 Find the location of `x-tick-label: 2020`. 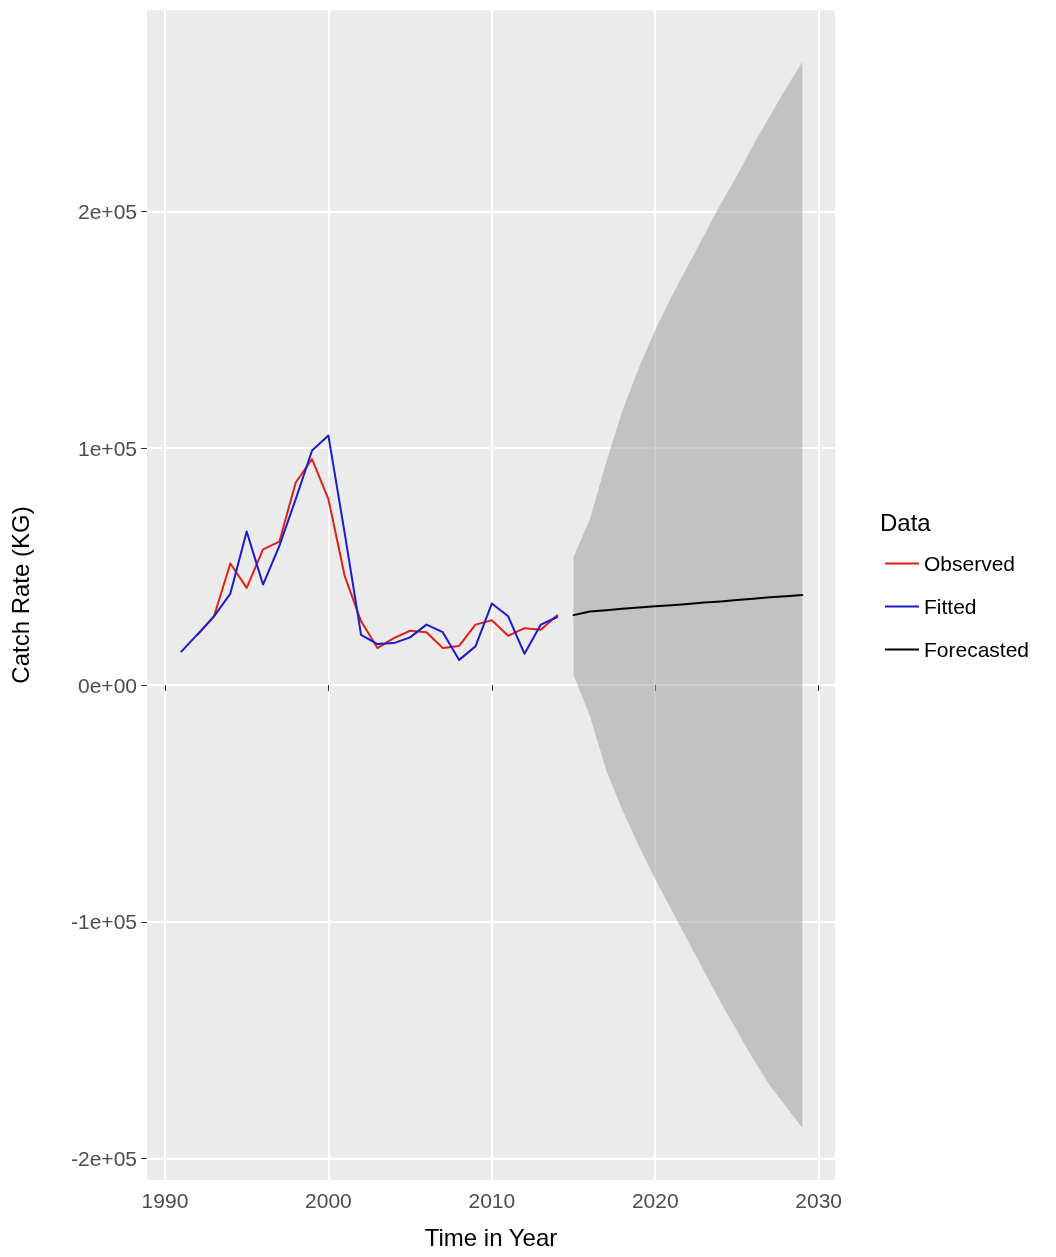

x-tick-label: 2020 is located at coordinates (655, 1200).